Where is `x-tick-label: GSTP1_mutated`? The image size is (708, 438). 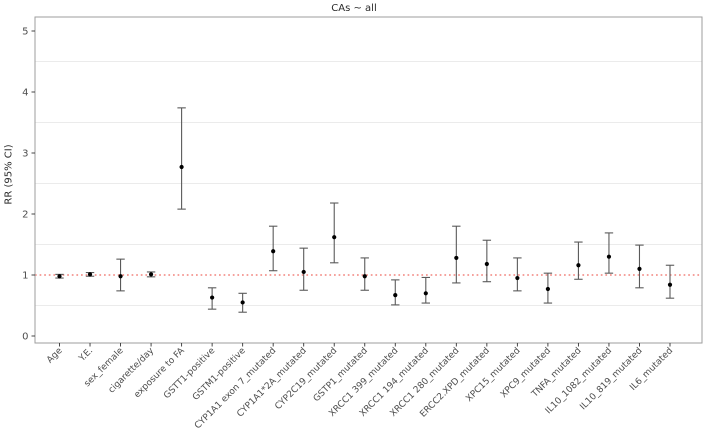 x-tick-label: GSTP1_mutated is located at coordinates (341, 375).